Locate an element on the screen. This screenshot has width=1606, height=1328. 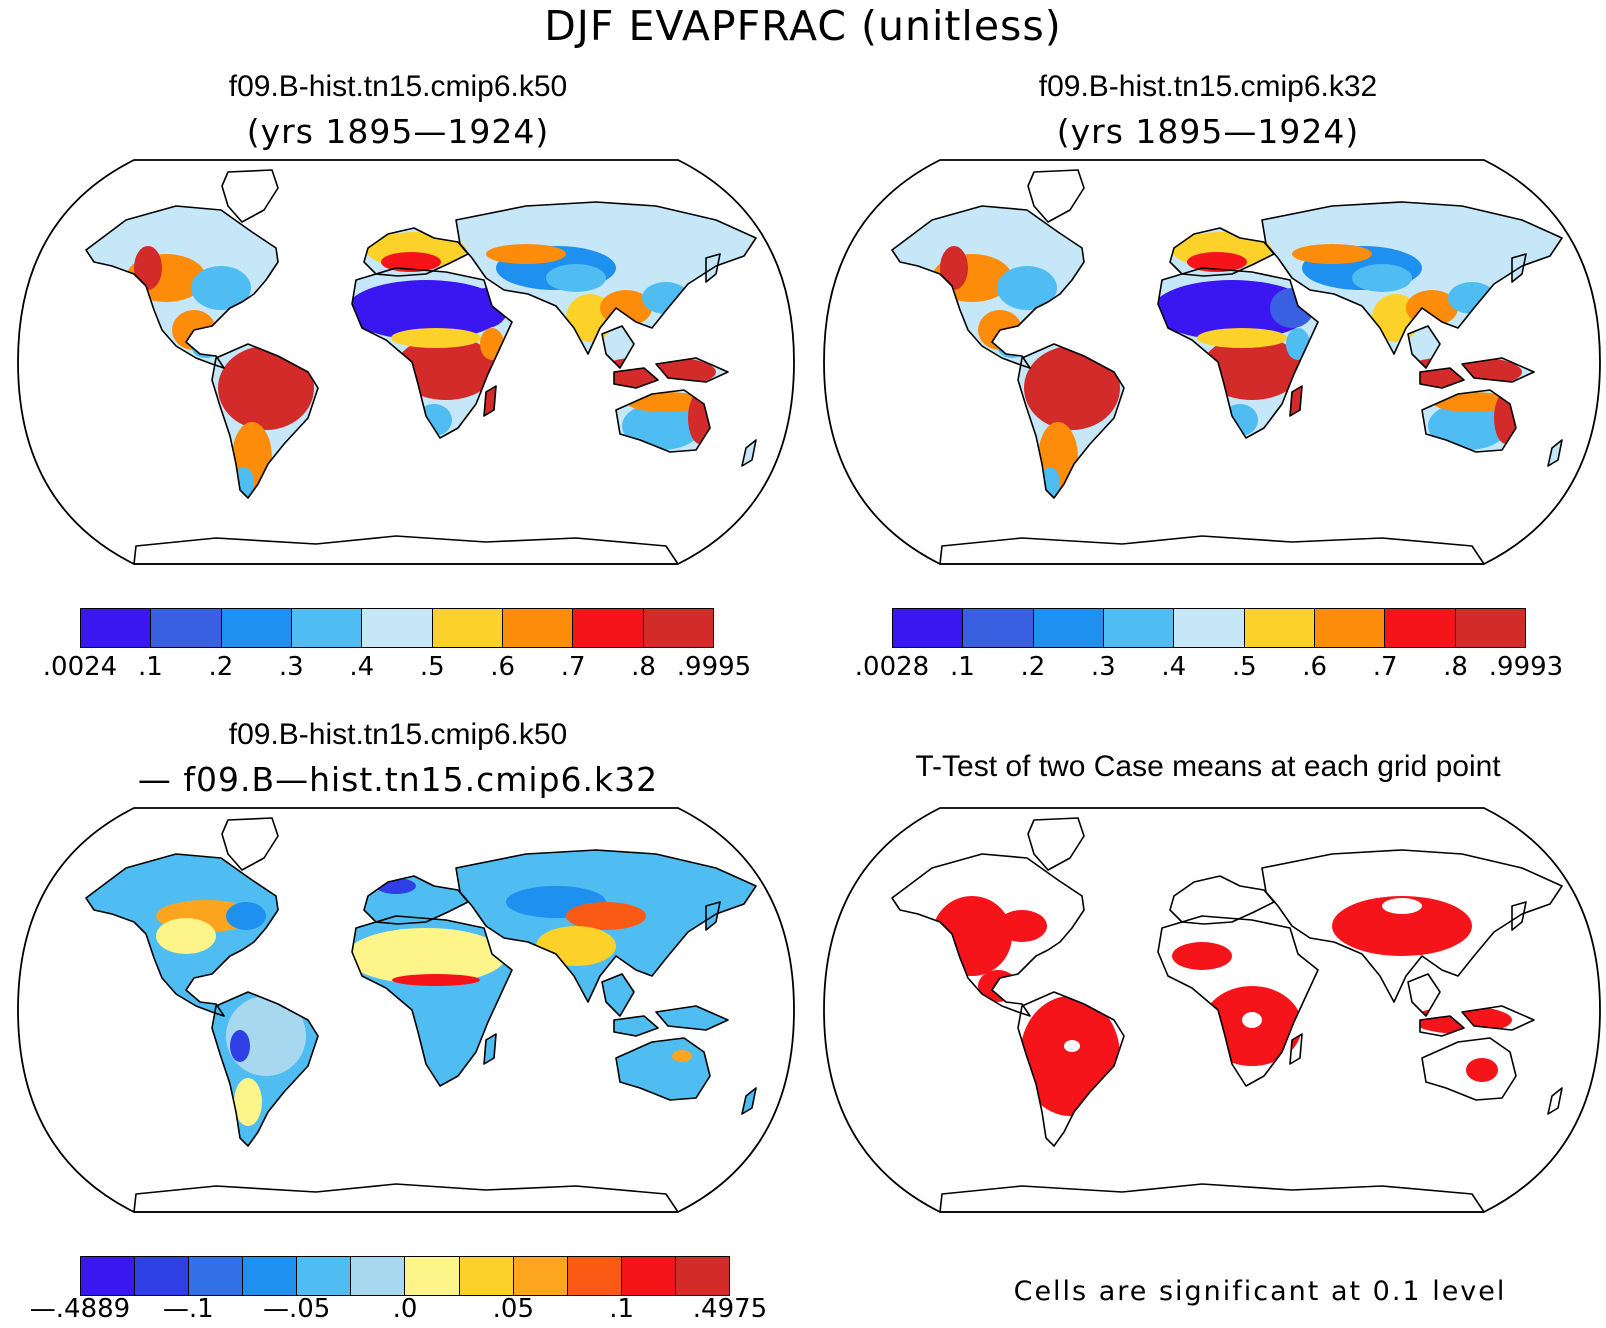
field-amazon is located at coordinates (1072, 388).